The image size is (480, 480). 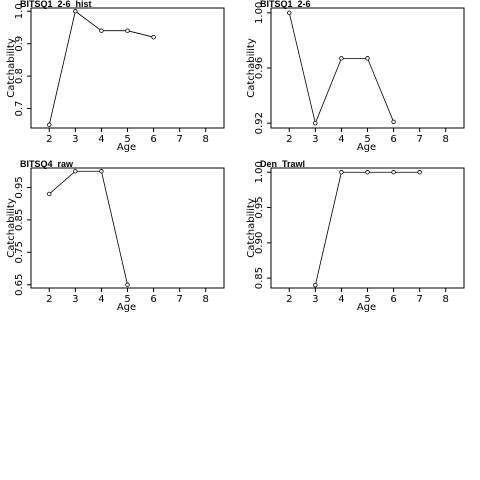 What do you see at coordinates (259, 68) in the screenshot?
I see `y-tick-label: 0.96` at bounding box center [259, 68].